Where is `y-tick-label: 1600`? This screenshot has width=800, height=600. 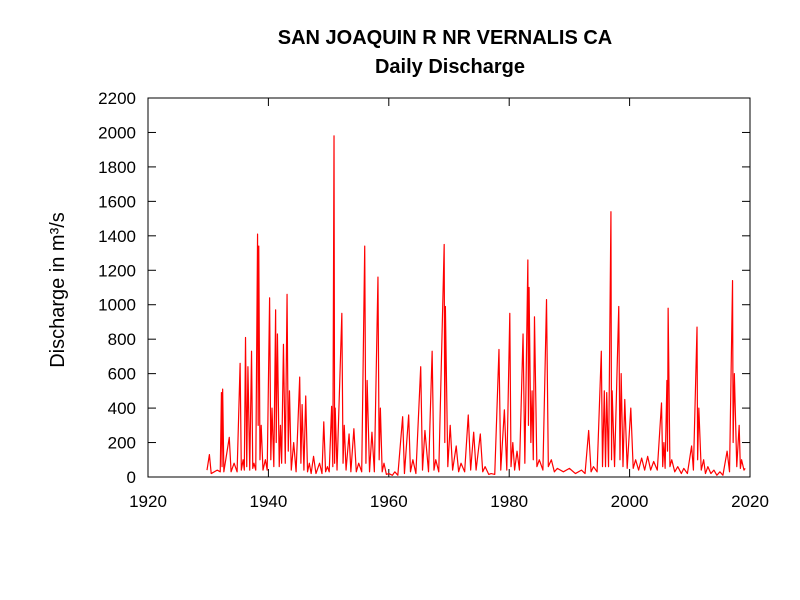
y-tick-label: 1600 is located at coordinates (117, 201).